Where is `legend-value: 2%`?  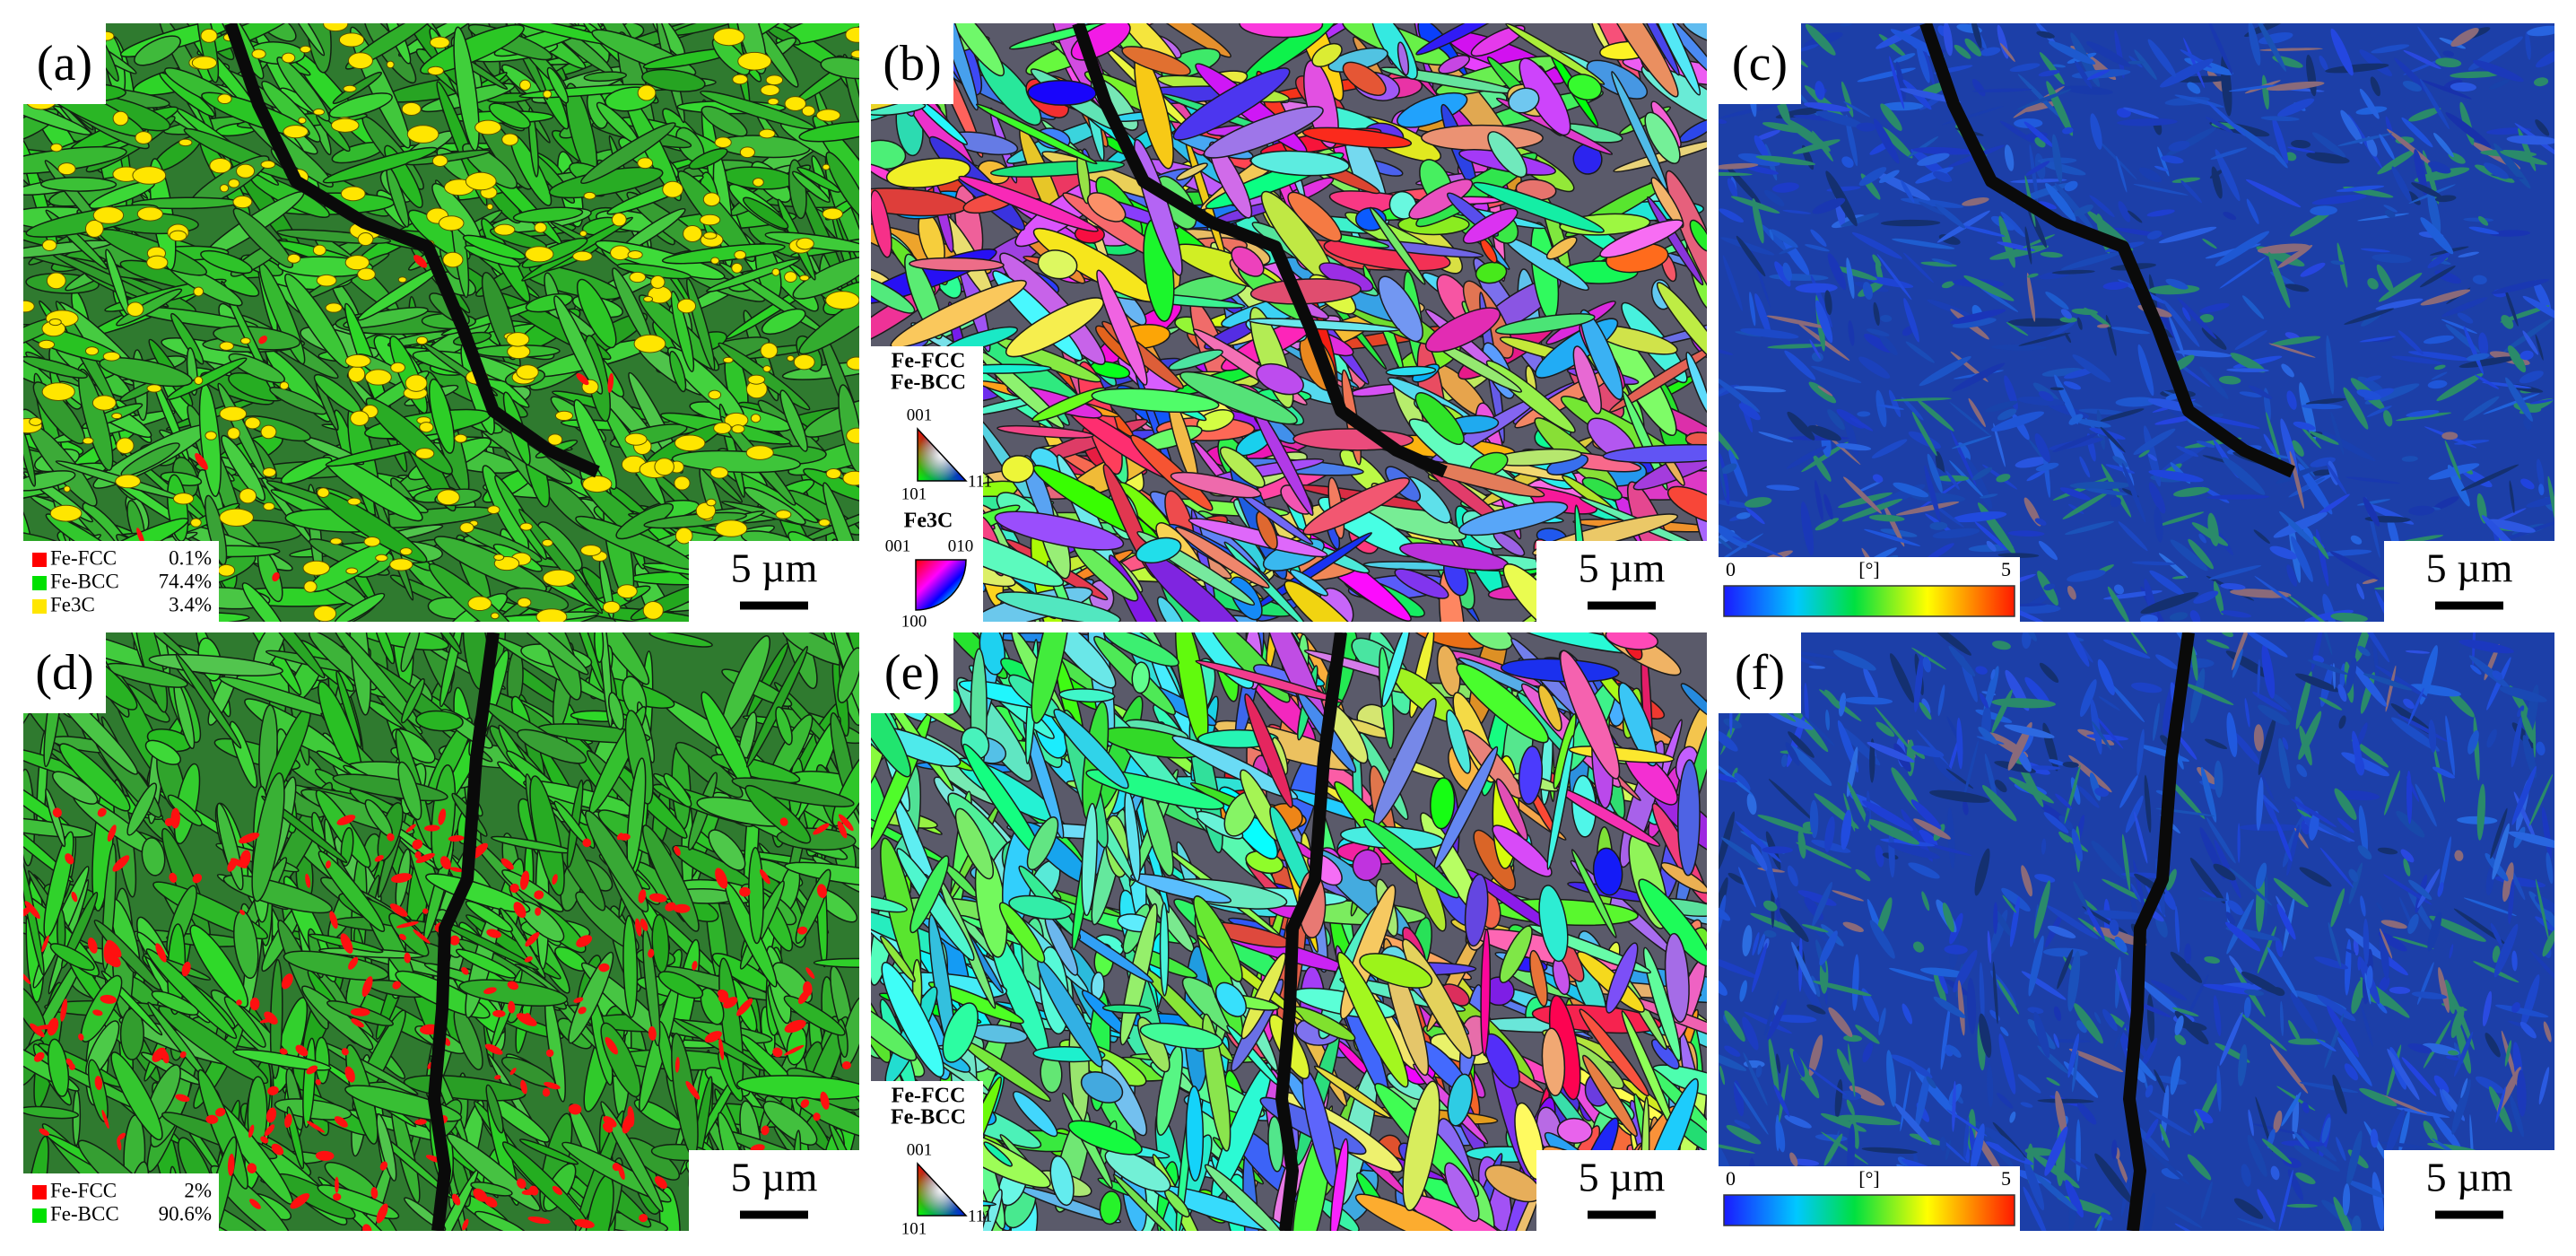 legend-value: 2% is located at coordinates (198, 1190).